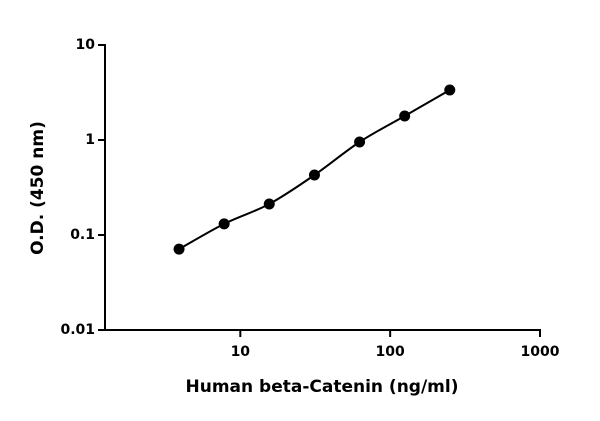 The width and height of the screenshot is (600, 421). I want to click on y-tick-label: 1, so click(90, 140).